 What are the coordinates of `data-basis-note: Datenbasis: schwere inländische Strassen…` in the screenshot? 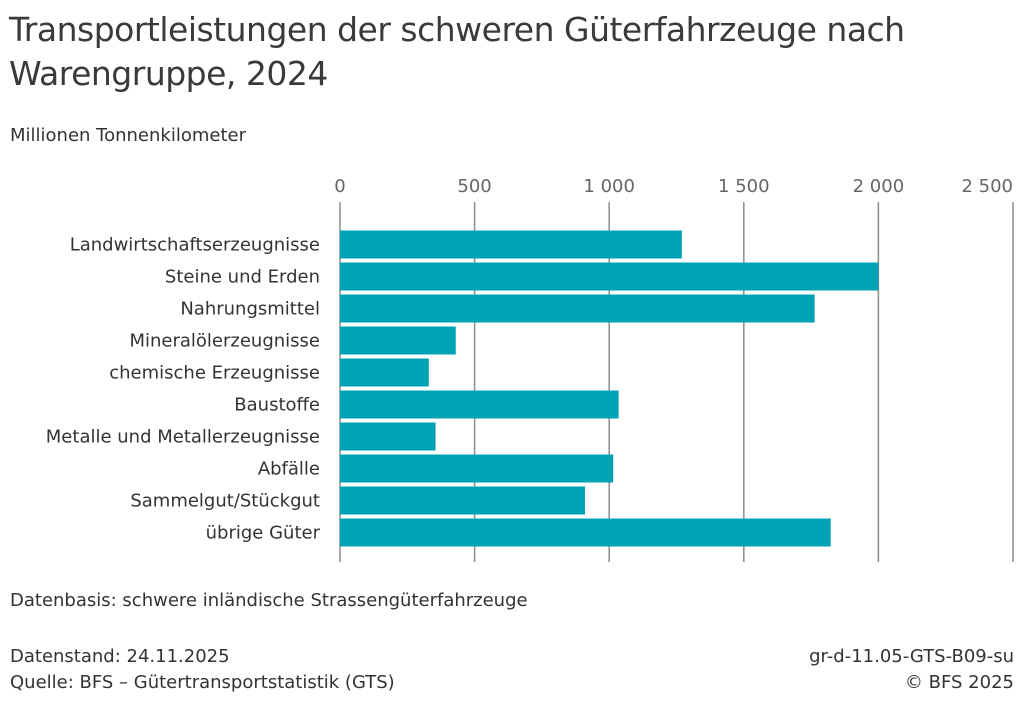 It's located at (269, 600).